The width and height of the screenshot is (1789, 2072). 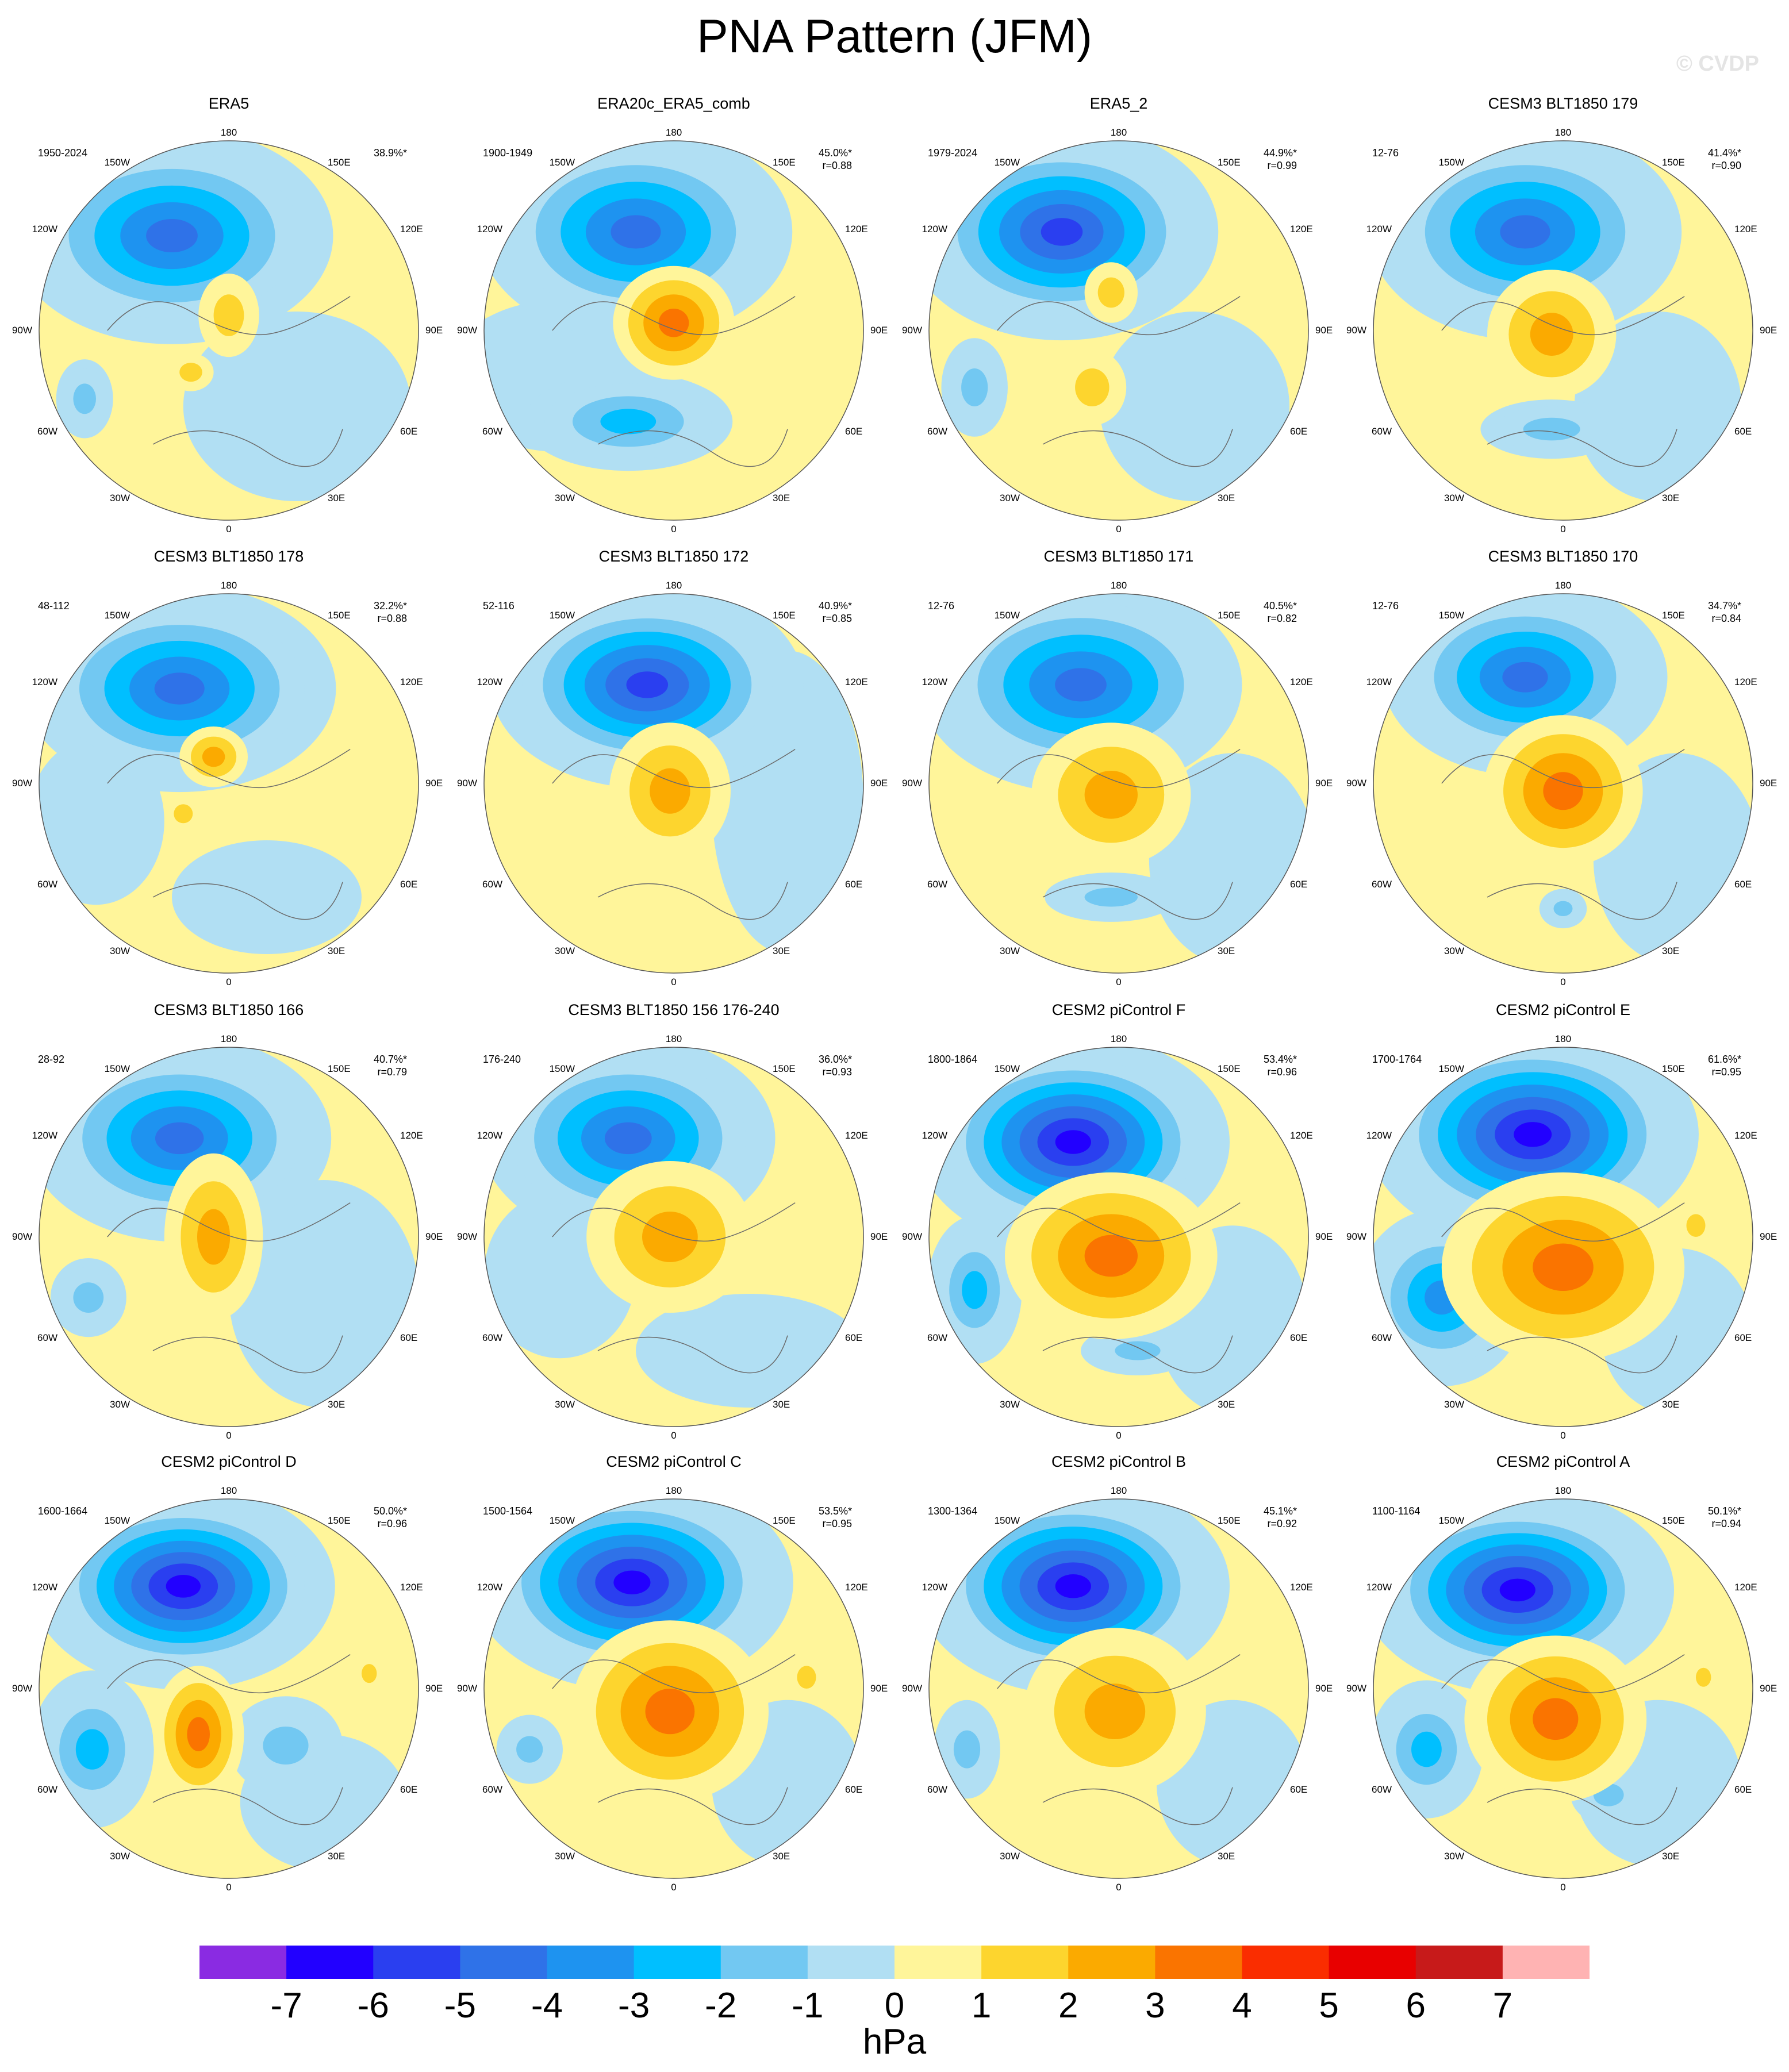 What do you see at coordinates (1724, 1511) in the screenshot?
I see `variance-explained: 50.1%*` at bounding box center [1724, 1511].